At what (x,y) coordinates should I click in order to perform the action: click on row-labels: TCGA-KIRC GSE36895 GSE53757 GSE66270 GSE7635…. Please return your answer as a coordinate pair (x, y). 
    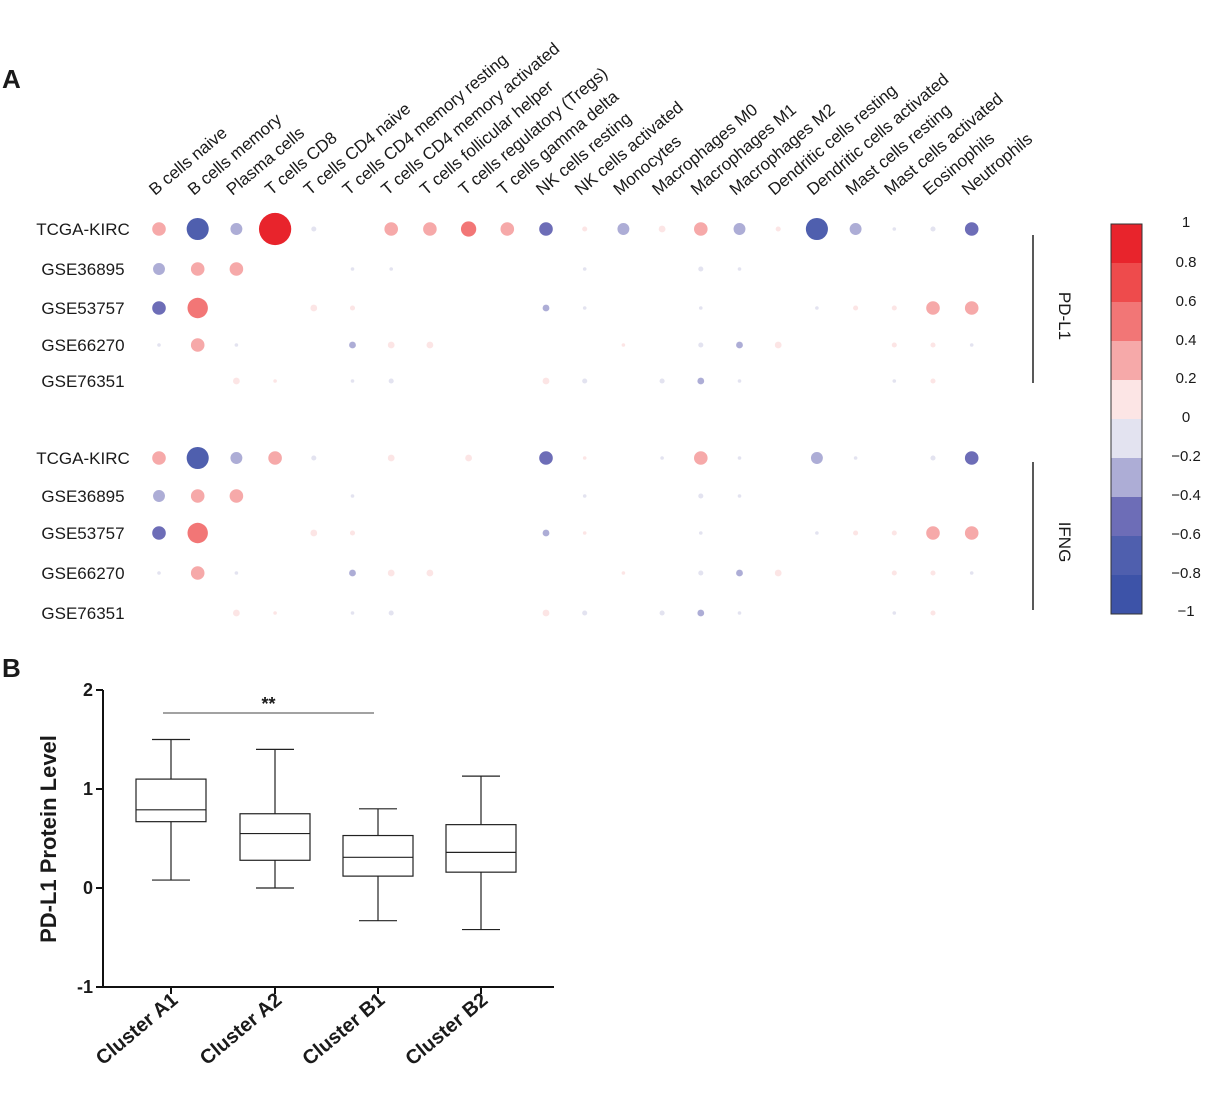
    Looking at the image, I should click on (83, 421).